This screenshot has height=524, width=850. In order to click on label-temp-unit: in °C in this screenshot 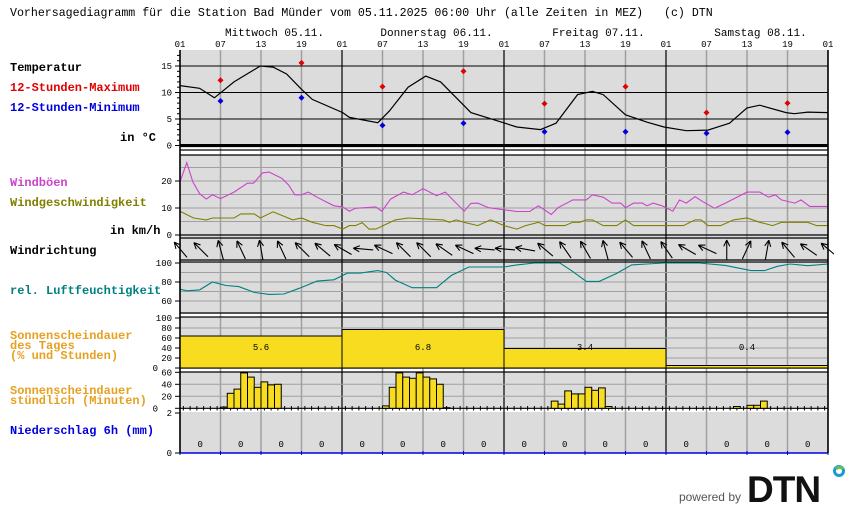, I will do `click(138, 138)`.